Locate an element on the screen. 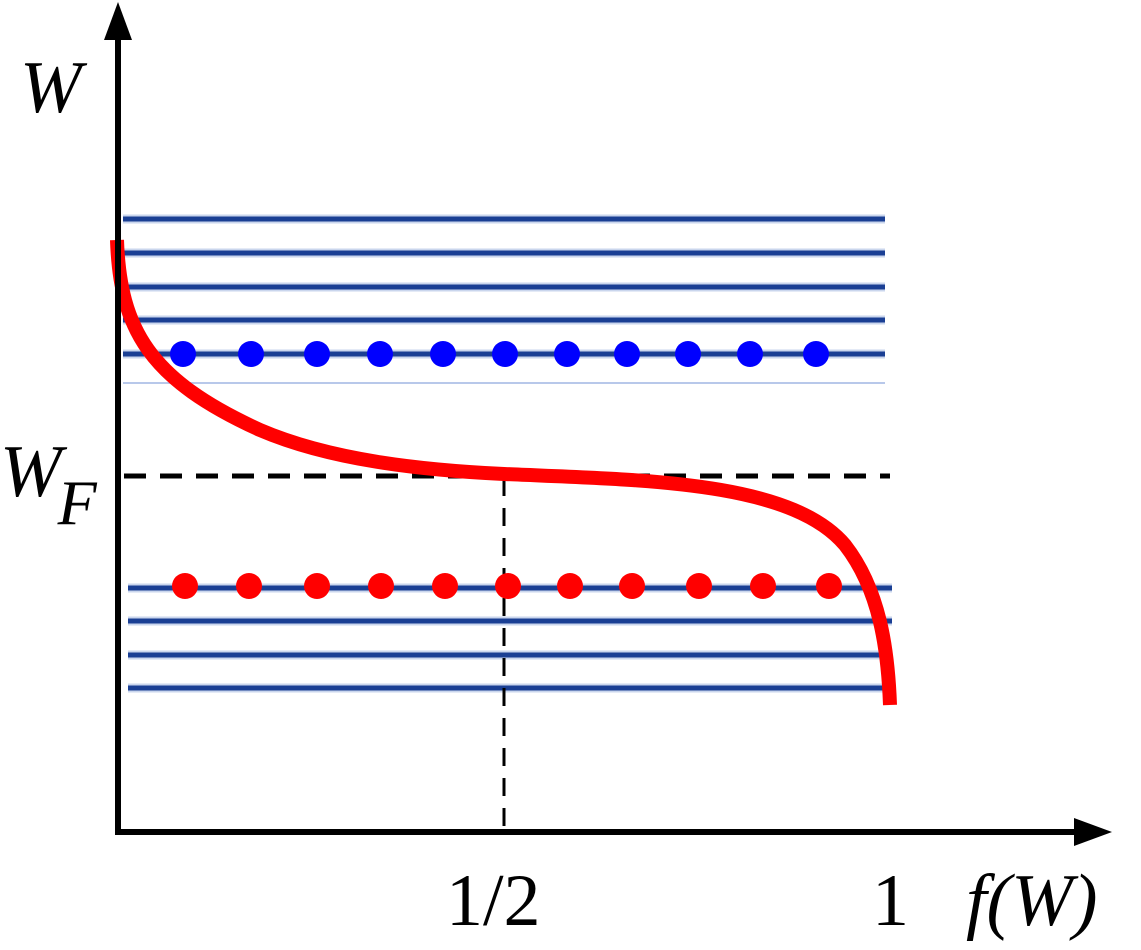  y-axis-label: W is located at coordinates (54, 88).